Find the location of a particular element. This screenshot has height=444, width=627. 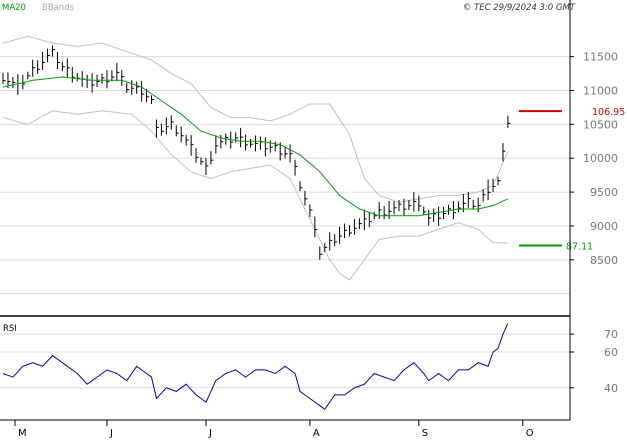

rsi-y-tick-label: 70 is located at coordinates (611, 334).